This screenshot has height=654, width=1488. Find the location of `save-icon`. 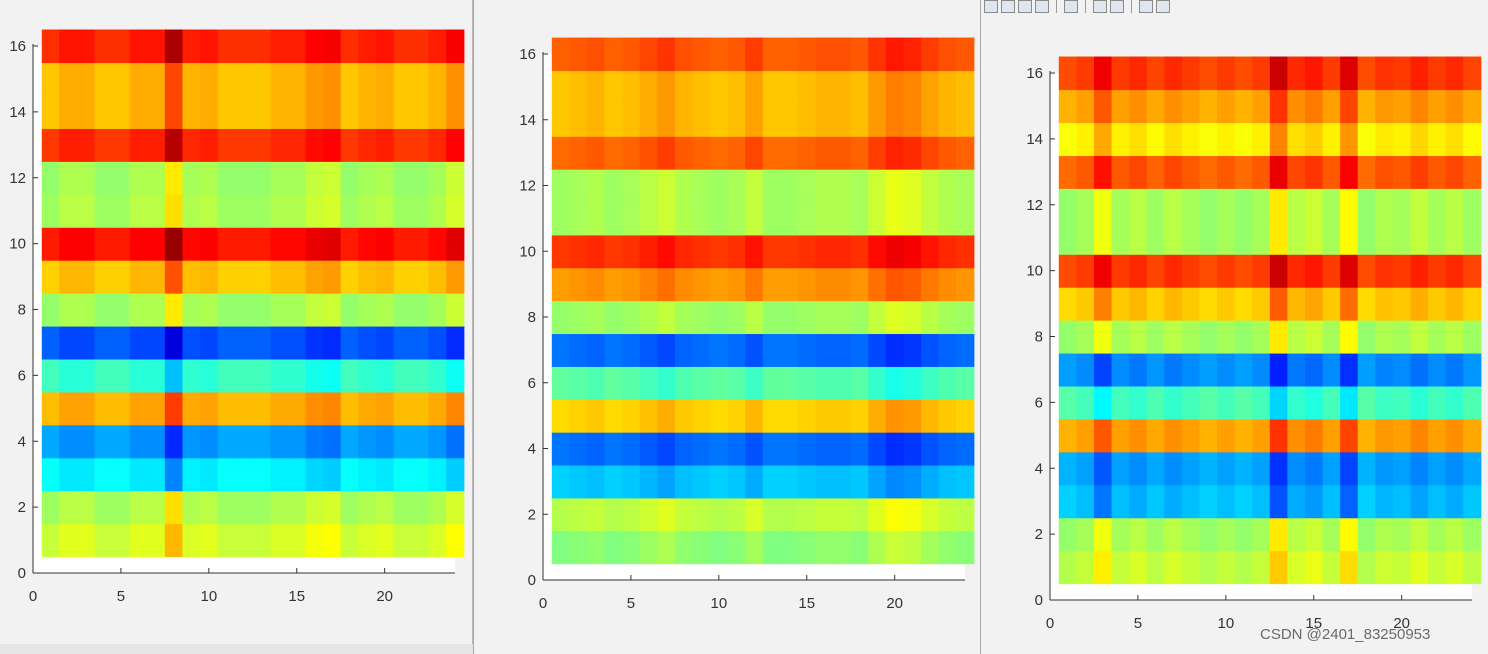

save-icon is located at coordinates (1025, 6).